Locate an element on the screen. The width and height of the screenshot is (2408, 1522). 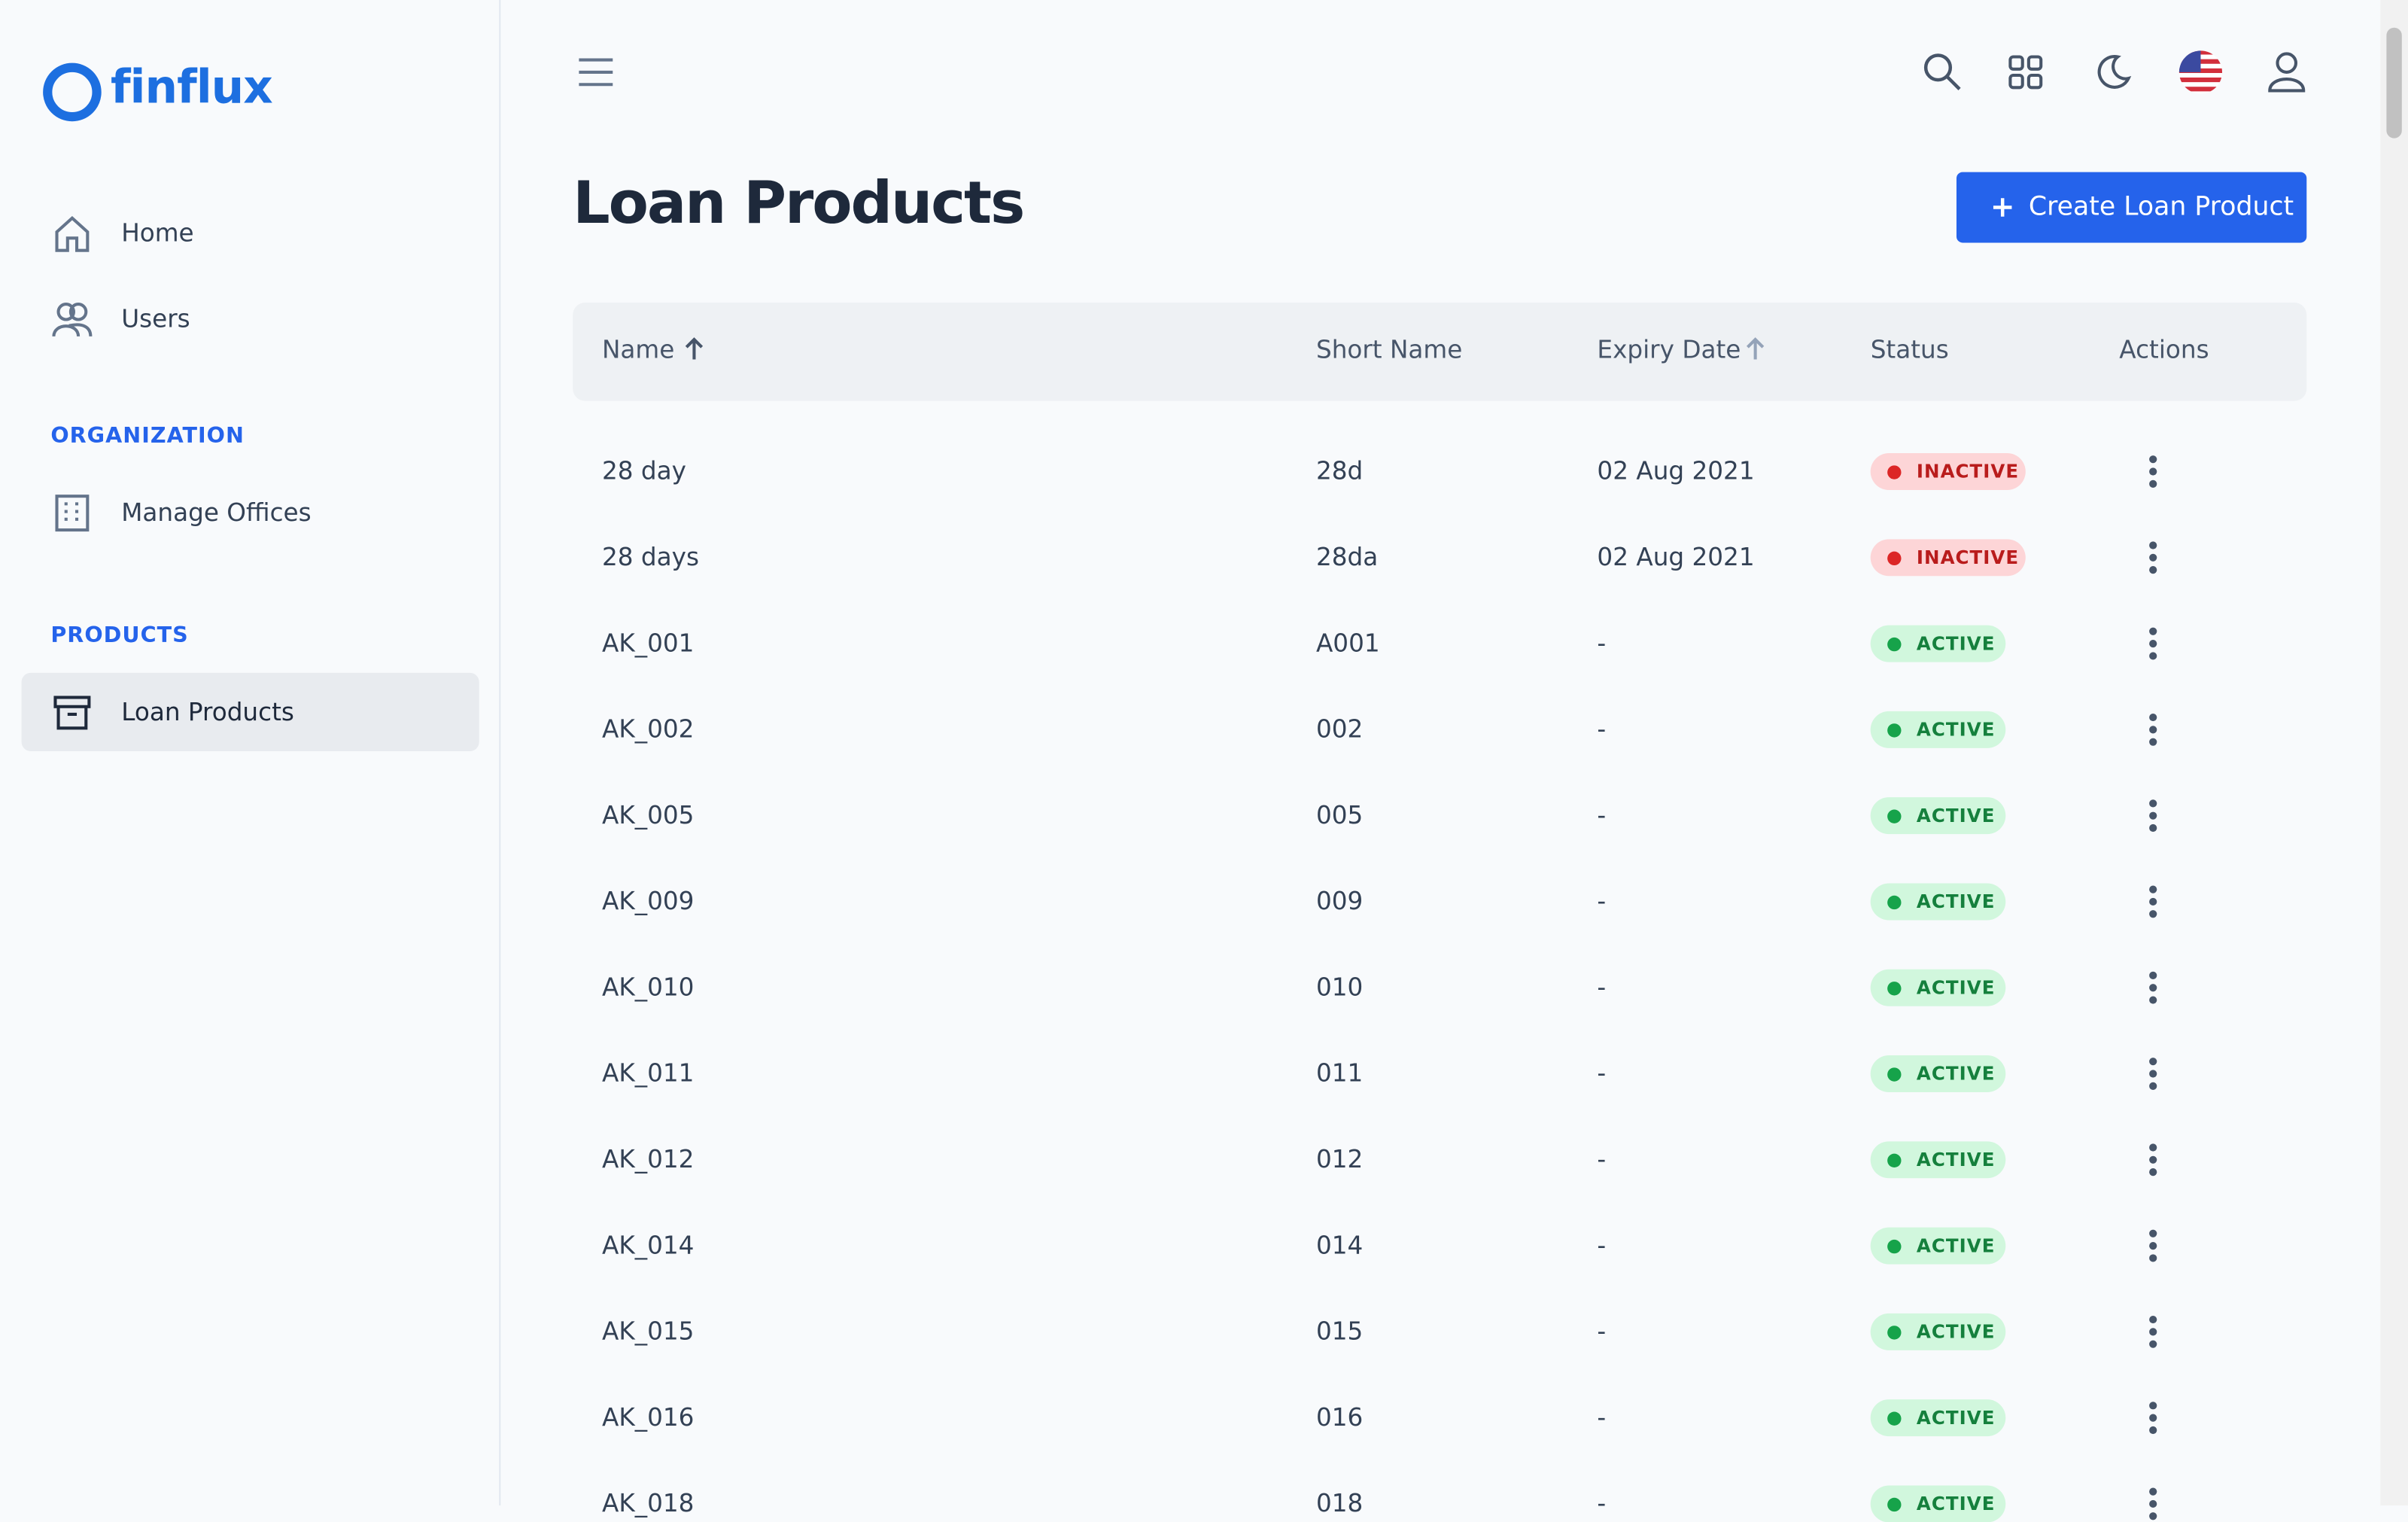
column-header: Expiry Date is located at coordinates (1681, 349).